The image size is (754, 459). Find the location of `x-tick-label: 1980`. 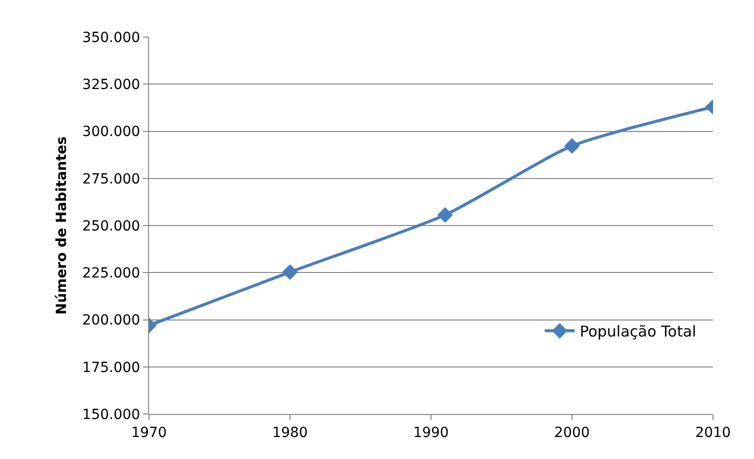

x-tick-label: 1980 is located at coordinates (290, 432).